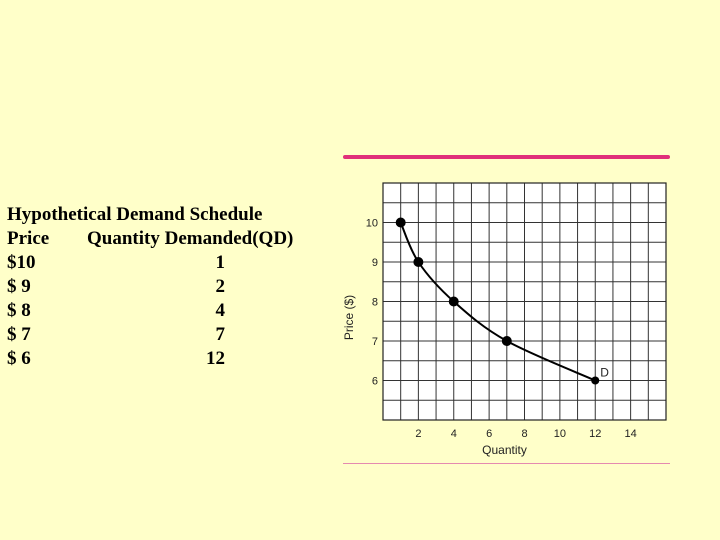 The width and height of the screenshot is (720, 540). I want to click on y-tick-label: 9, so click(375, 263).